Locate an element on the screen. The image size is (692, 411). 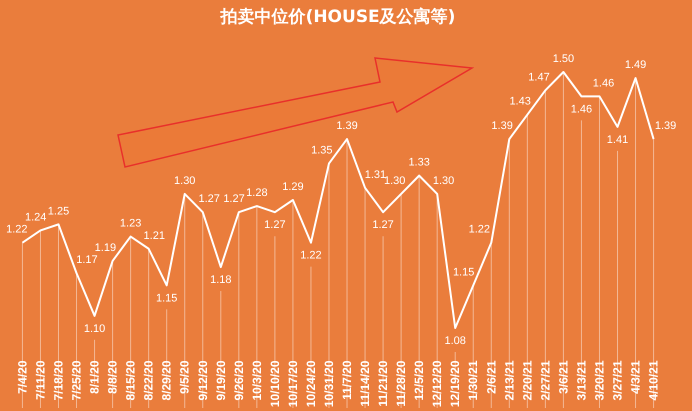
x-tick-label: 11/21/20 is located at coordinates (383, 383).